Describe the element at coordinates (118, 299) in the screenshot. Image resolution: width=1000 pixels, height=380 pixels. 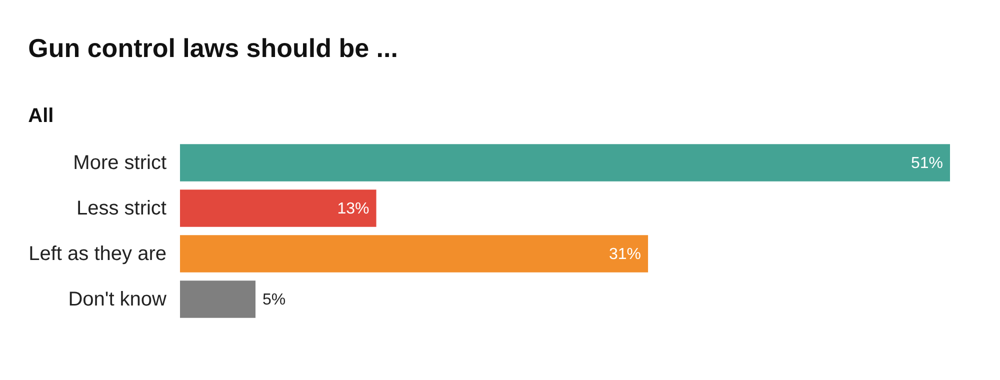
I see `y-tick-label: Don't know` at that location.